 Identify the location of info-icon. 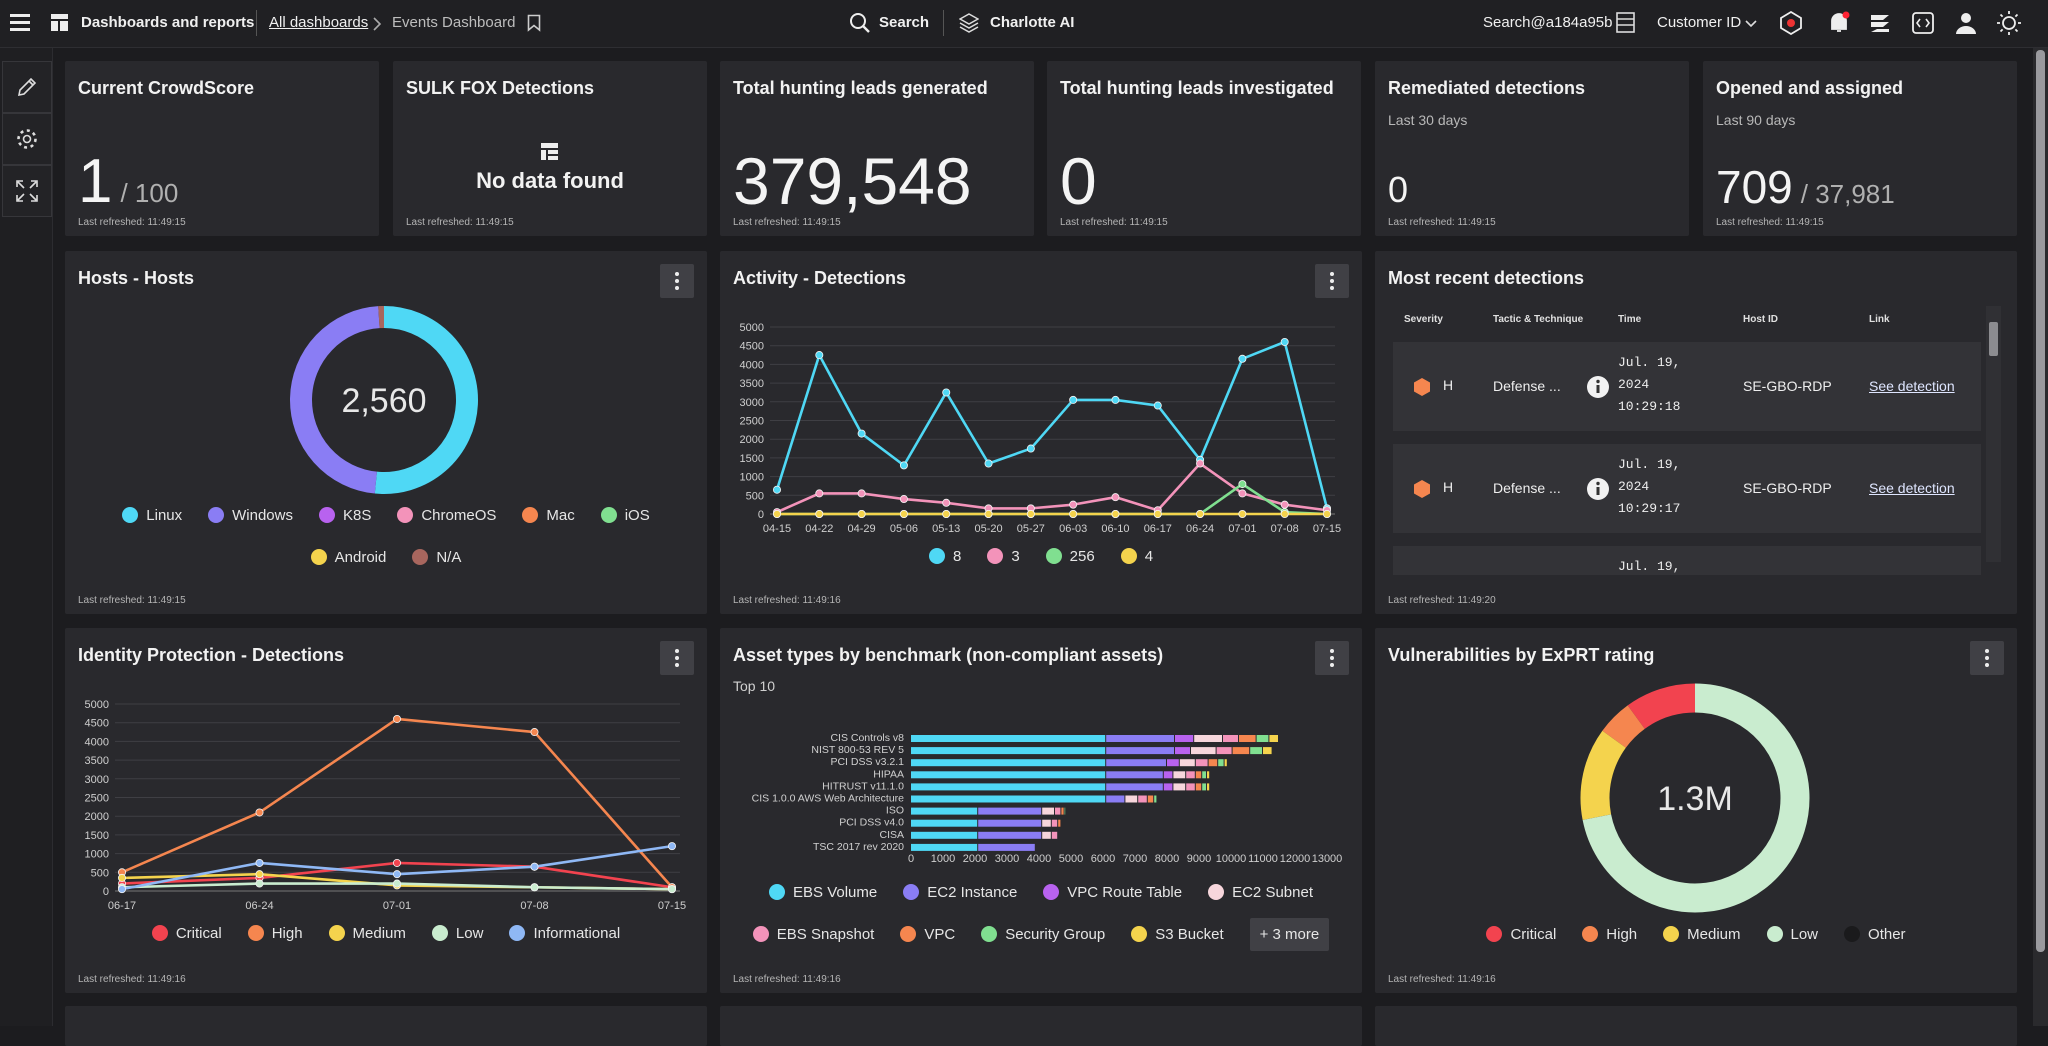
(1598, 489).